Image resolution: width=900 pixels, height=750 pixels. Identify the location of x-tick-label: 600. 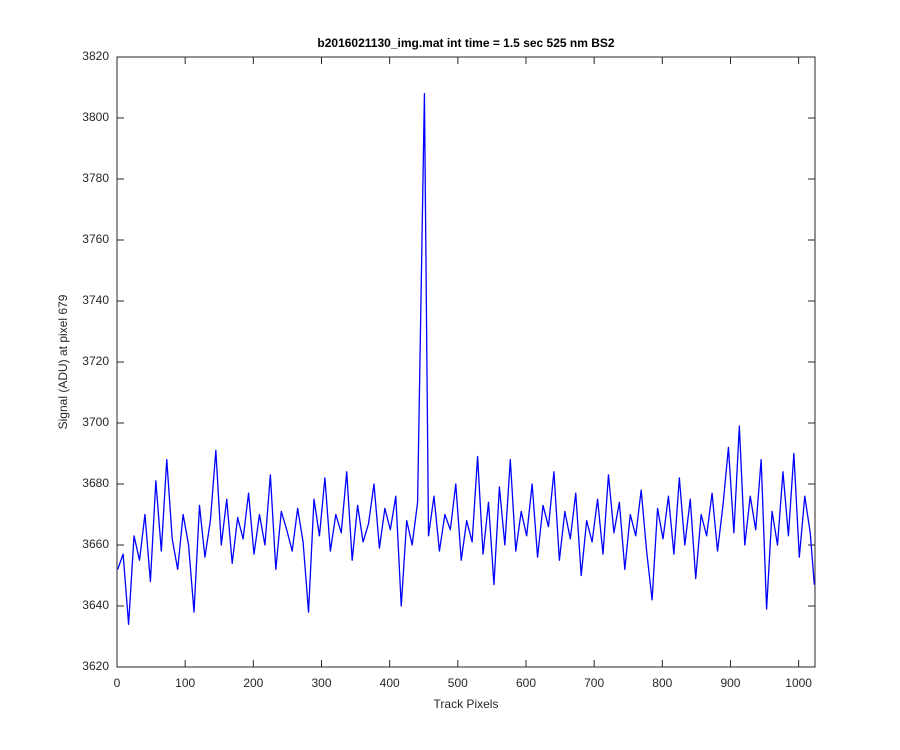
(526, 683).